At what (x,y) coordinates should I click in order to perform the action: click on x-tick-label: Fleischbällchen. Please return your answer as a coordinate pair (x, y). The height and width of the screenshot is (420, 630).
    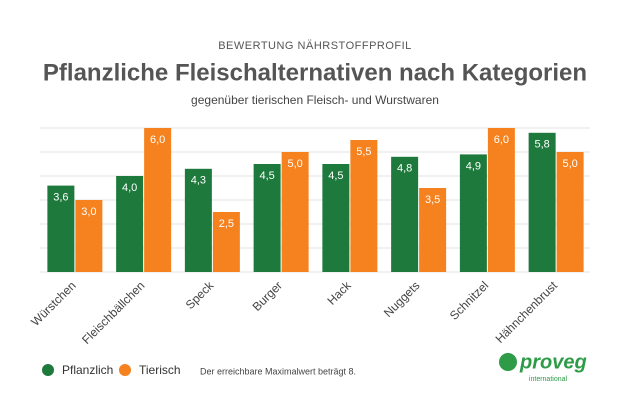
    Looking at the image, I should click on (113, 312).